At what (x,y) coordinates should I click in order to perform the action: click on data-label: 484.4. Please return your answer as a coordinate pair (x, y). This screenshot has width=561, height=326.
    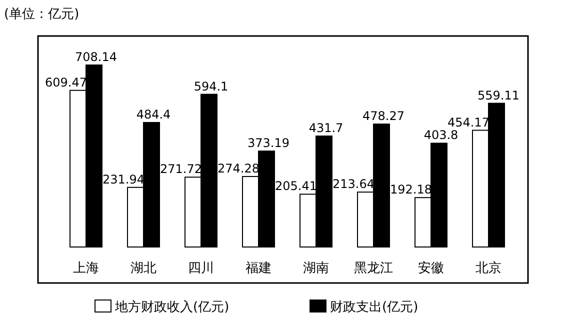
    Looking at the image, I should click on (153, 115).